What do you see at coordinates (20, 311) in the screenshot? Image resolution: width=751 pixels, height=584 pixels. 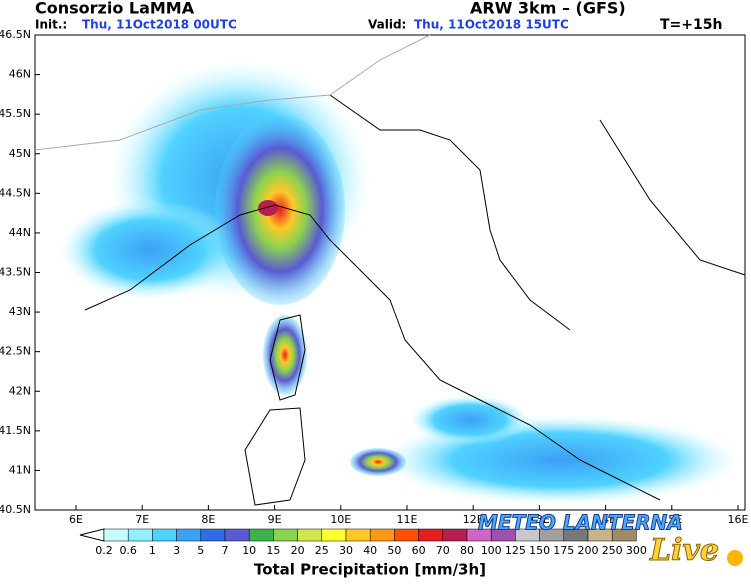 I see `lat-label: 43N` at bounding box center [20, 311].